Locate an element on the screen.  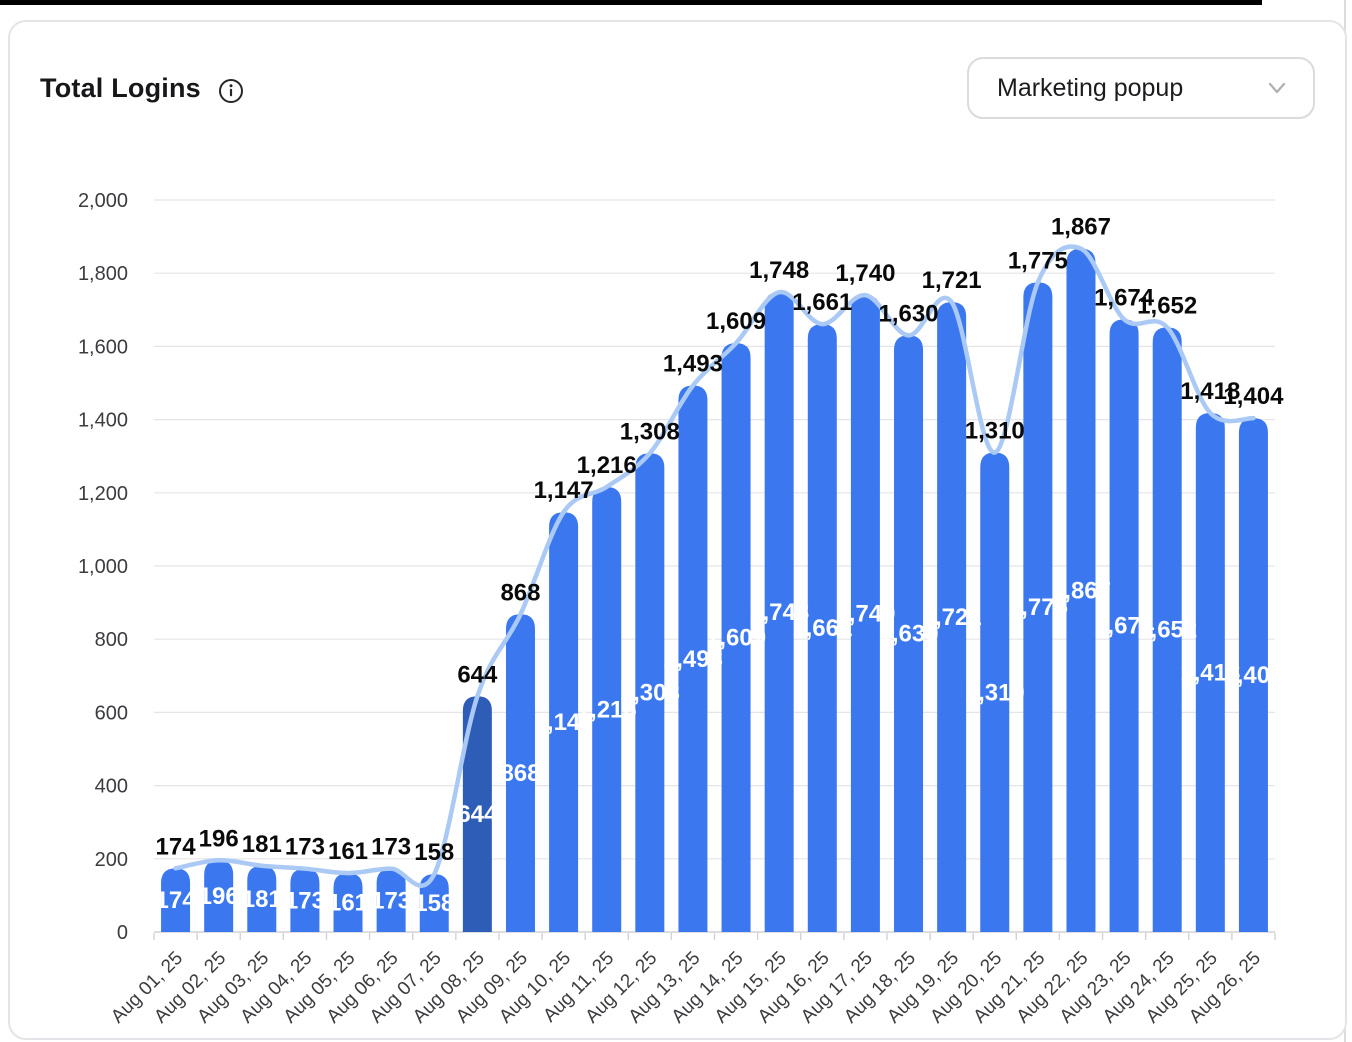
bar-value-label-inner: 1,310 is located at coordinates (995, 692).